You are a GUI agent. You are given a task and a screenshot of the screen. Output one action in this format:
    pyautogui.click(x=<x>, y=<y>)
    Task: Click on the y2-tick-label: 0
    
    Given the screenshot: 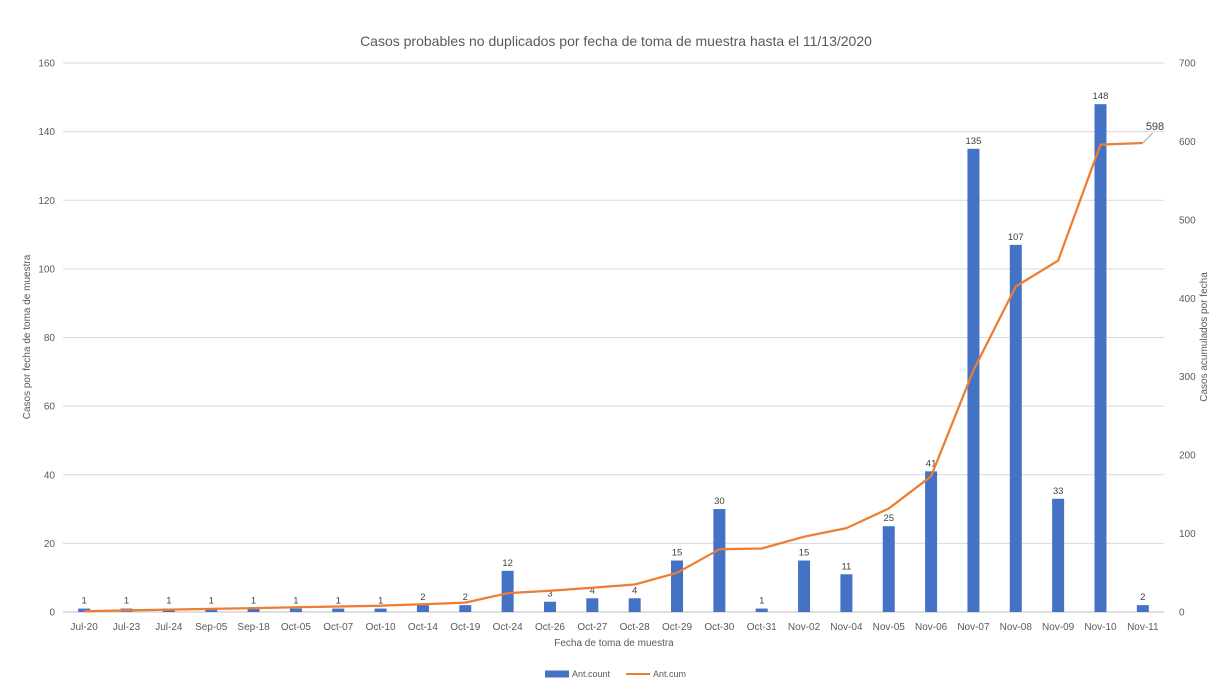 What is the action you would take?
    pyautogui.click(x=1182, y=613)
    